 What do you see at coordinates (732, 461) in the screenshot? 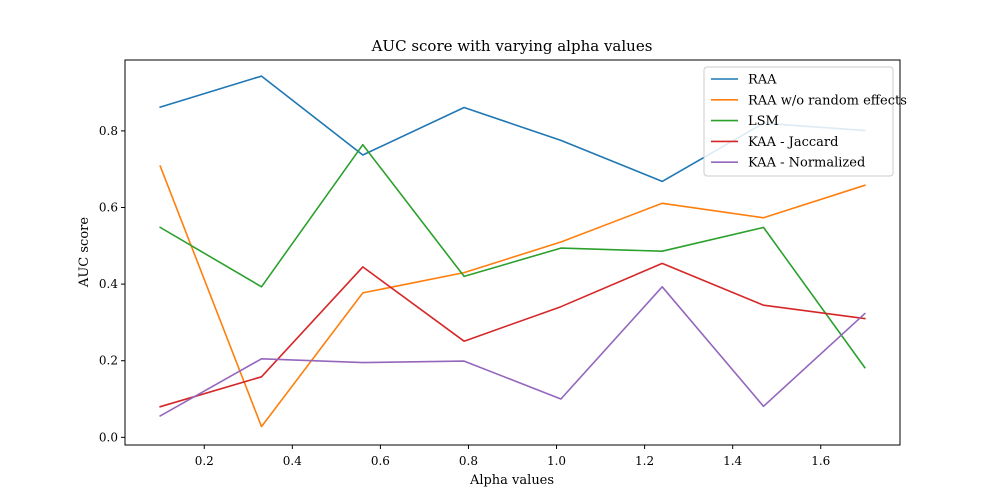
I see `x-tick-label: 1.4` at bounding box center [732, 461].